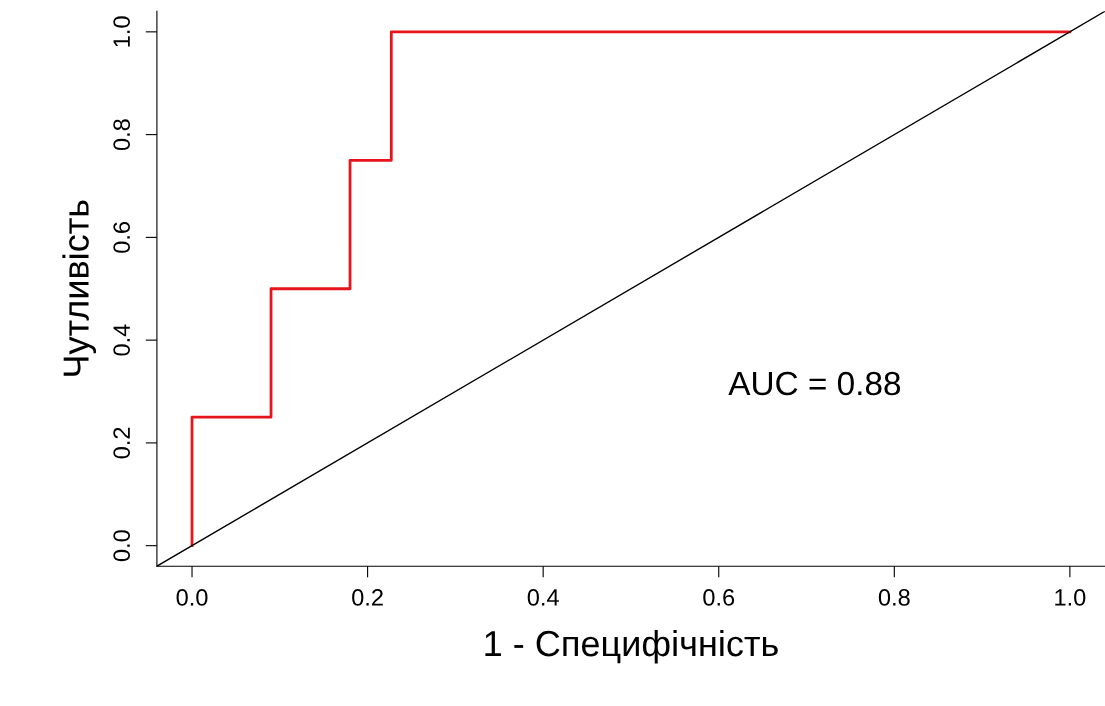 The width and height of the screenshot is (1105, 706). Describe the element at coordinates (894, 597) in the screenshot. I see `x-tick-label: 0.8` at that location.